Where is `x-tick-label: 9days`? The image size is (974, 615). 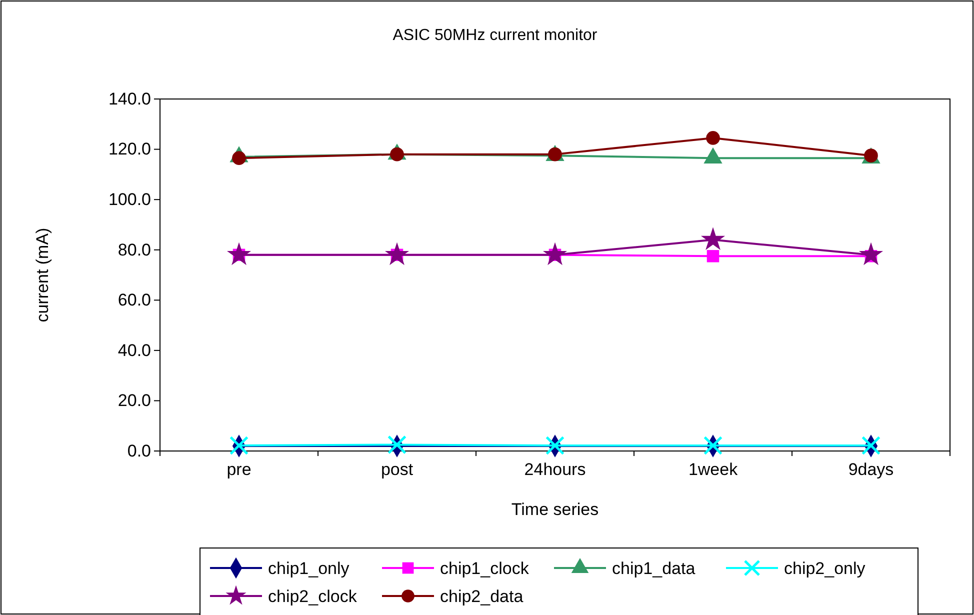 x-tick-label: 9days is located at coordinates (871, 470).